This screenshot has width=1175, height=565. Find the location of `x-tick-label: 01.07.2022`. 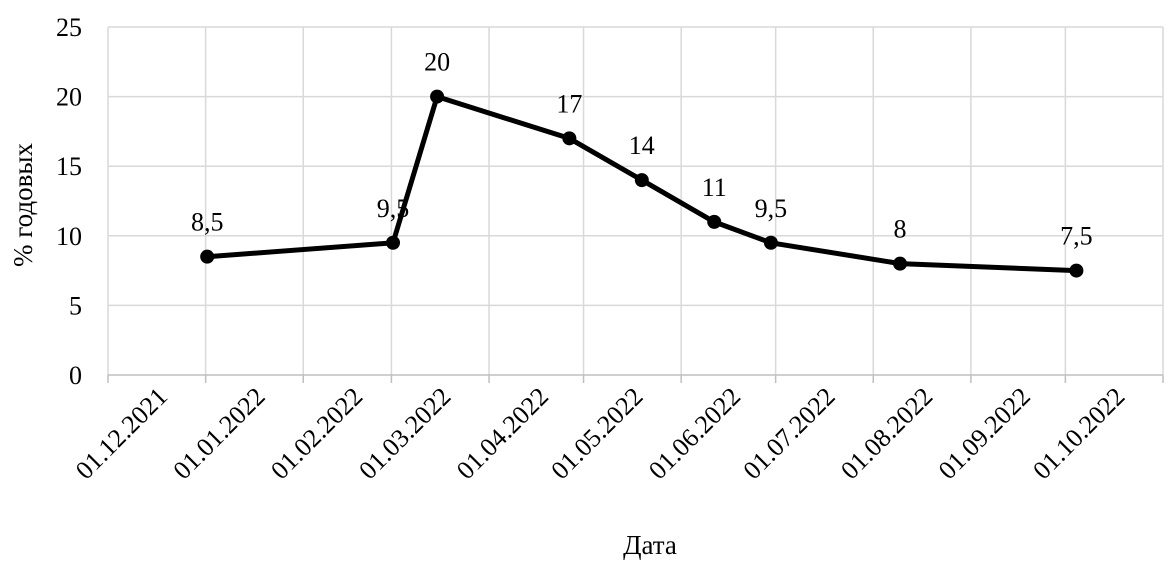

x-tick-label: 01.07.2022 is located at coordinates (788, 433).